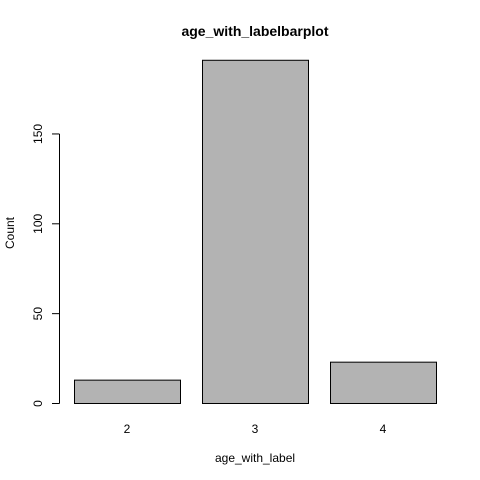 The image size is (480, 480). I want to click on x-axis-tick-labels: 2 3 4, so click(255, 429).